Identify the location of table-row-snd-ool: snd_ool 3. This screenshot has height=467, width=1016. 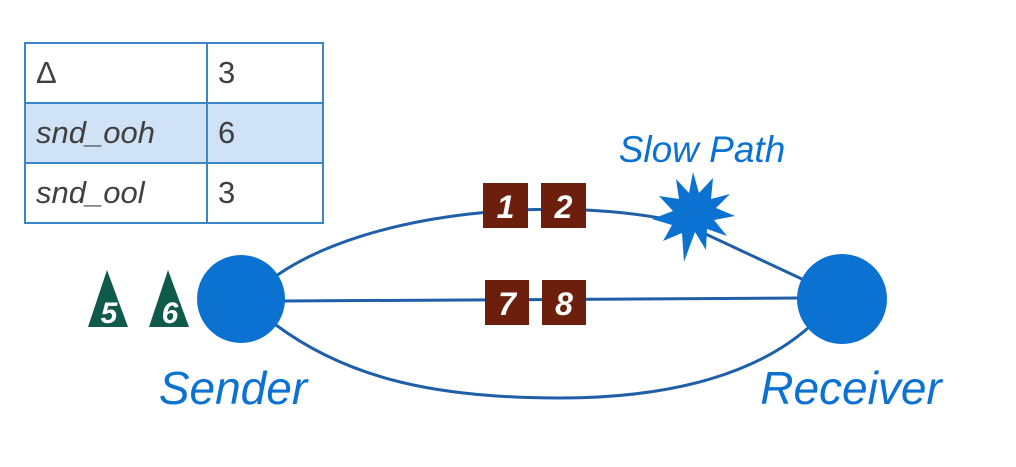
(174, 193).